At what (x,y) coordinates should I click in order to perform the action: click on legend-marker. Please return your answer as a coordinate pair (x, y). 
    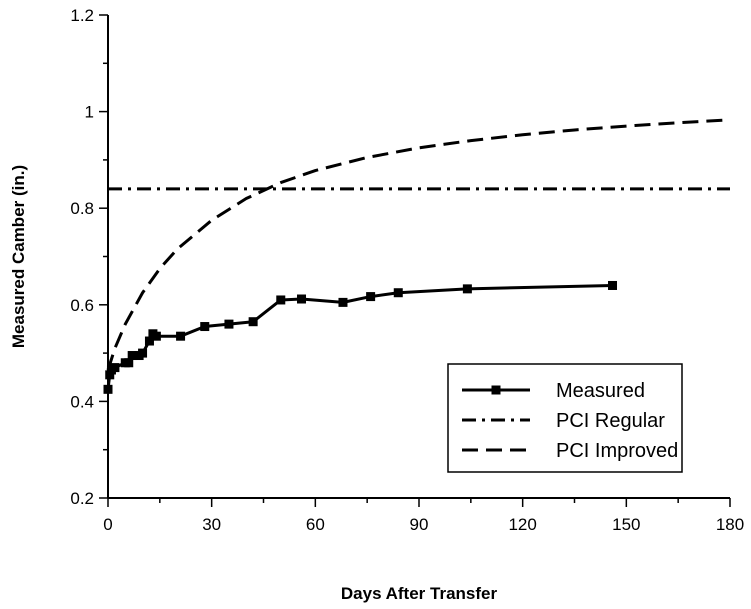
    Looking at the image, I should click on (496, 390).